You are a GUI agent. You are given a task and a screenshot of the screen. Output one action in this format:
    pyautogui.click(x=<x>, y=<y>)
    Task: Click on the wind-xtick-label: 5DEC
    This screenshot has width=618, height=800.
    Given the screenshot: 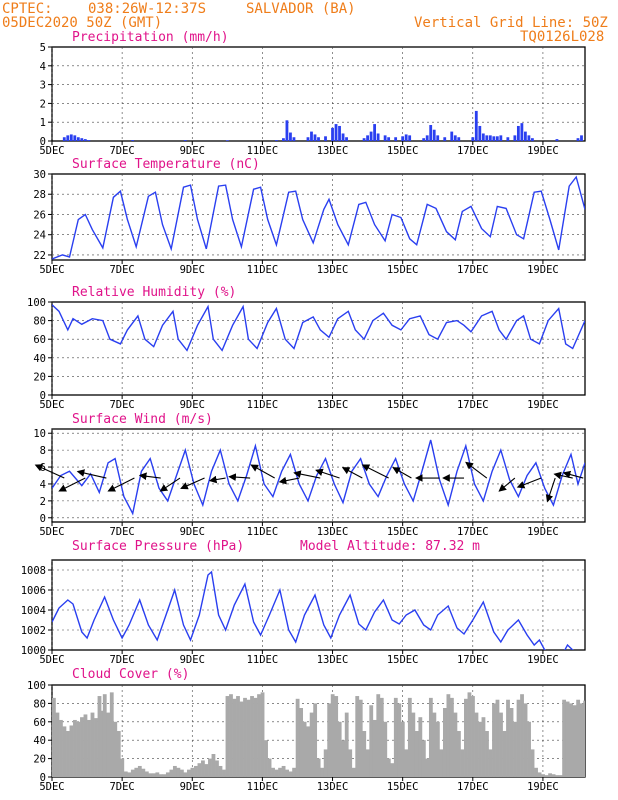 What is the action you would take?
    pyautogui.click(x=51, y=532)
    